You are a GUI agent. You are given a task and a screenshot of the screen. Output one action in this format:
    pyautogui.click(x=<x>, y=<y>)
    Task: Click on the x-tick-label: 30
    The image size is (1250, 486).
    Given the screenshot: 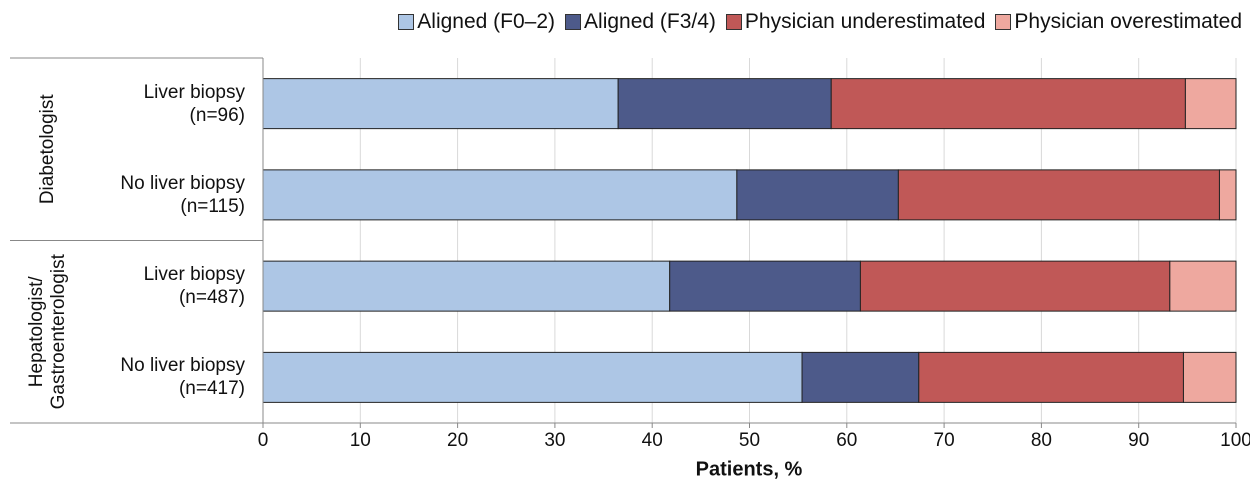 What is the action you would take?
    pyautogui.click(x=554, y=440)
    